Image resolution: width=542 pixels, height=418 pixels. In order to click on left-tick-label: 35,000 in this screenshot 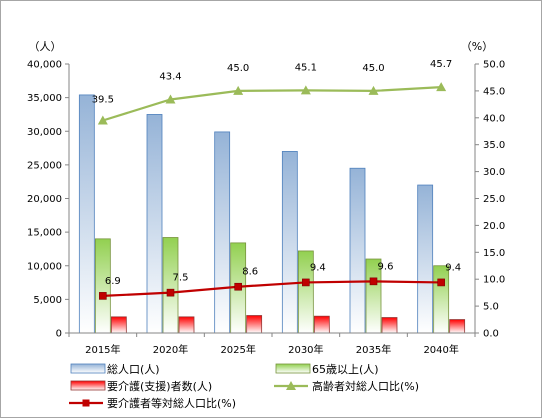, I will do `click(44, 98)`.